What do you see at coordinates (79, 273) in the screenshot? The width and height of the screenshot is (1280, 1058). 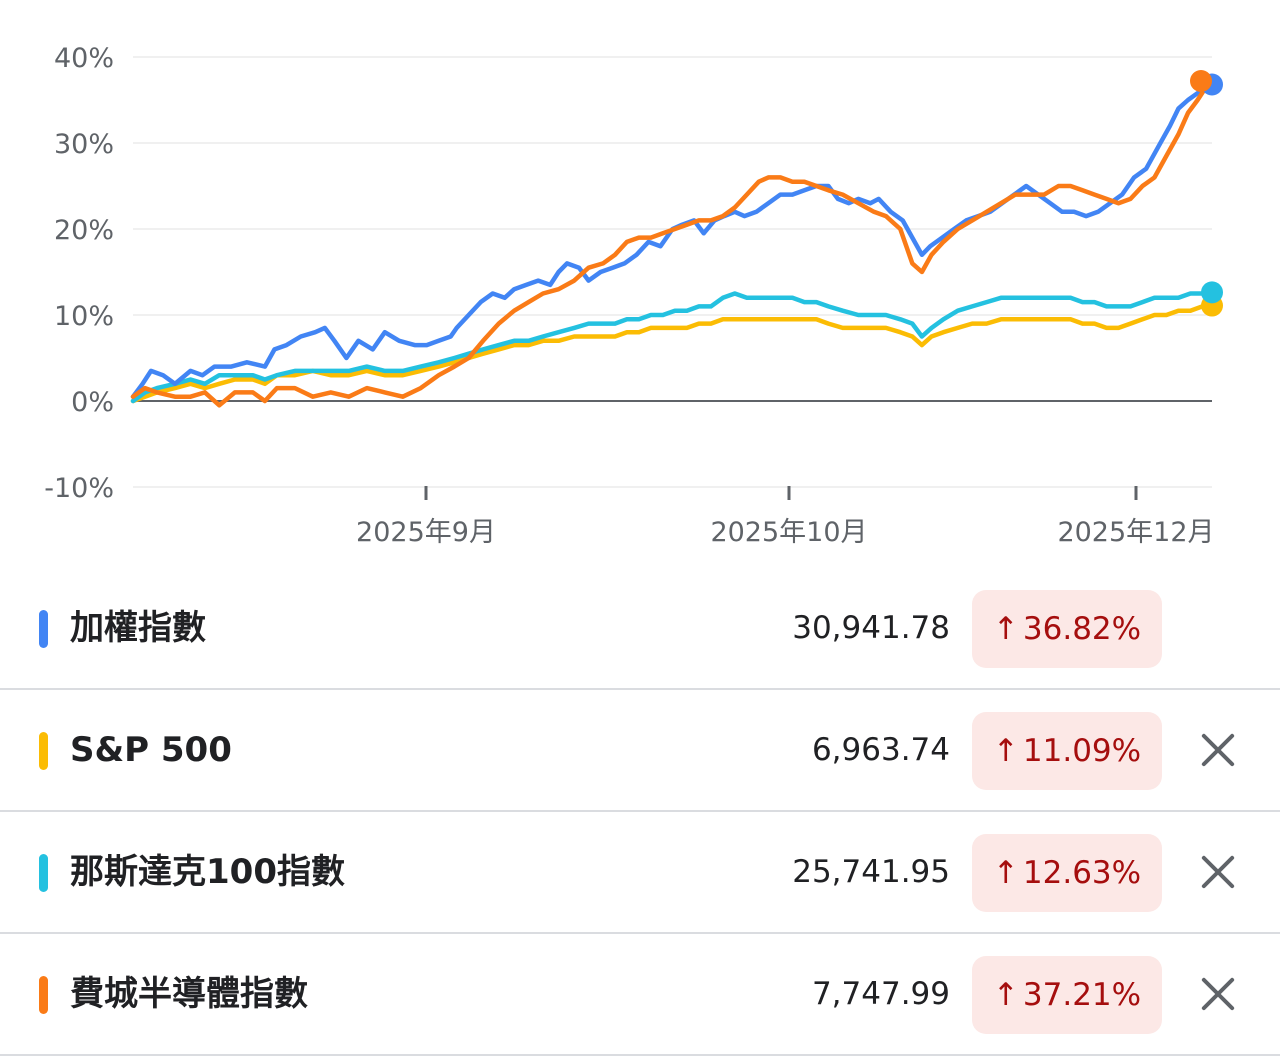 I see `y-axis-ticks: 40% 30% 20% 10% 0% -10%` at bounding box center [79, 273].